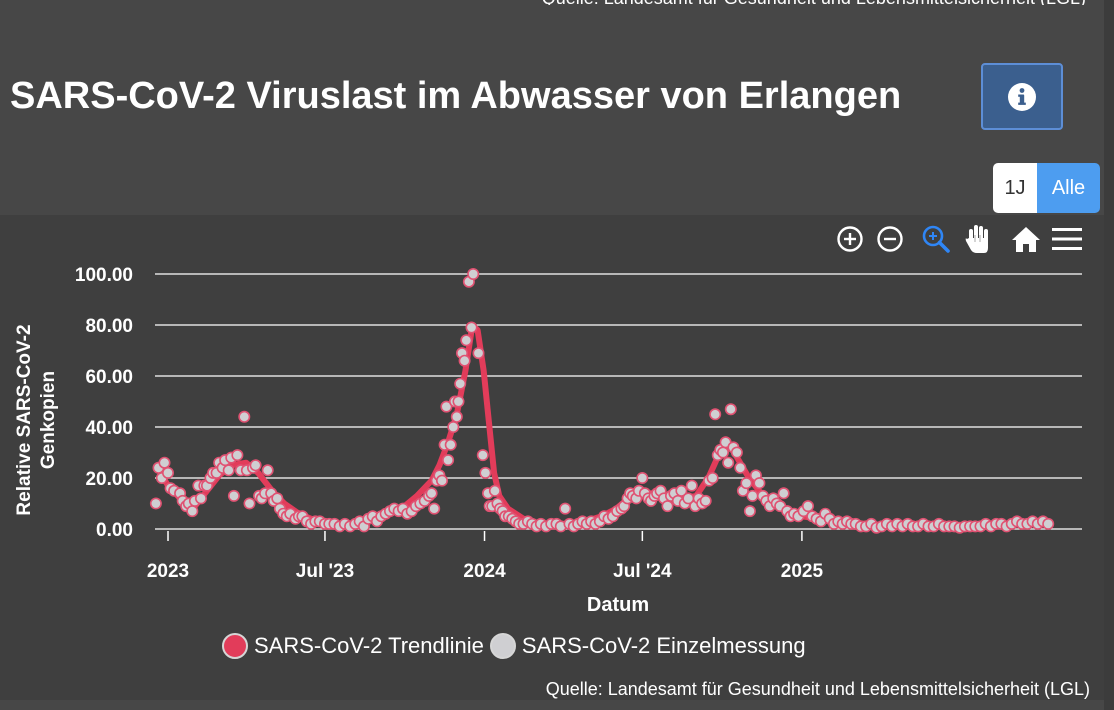  Describe the element at coordinates (369, 645) in the screenshot. I see `legend-label-trend: SARS-CoV-2 Trendlinie` at that location.